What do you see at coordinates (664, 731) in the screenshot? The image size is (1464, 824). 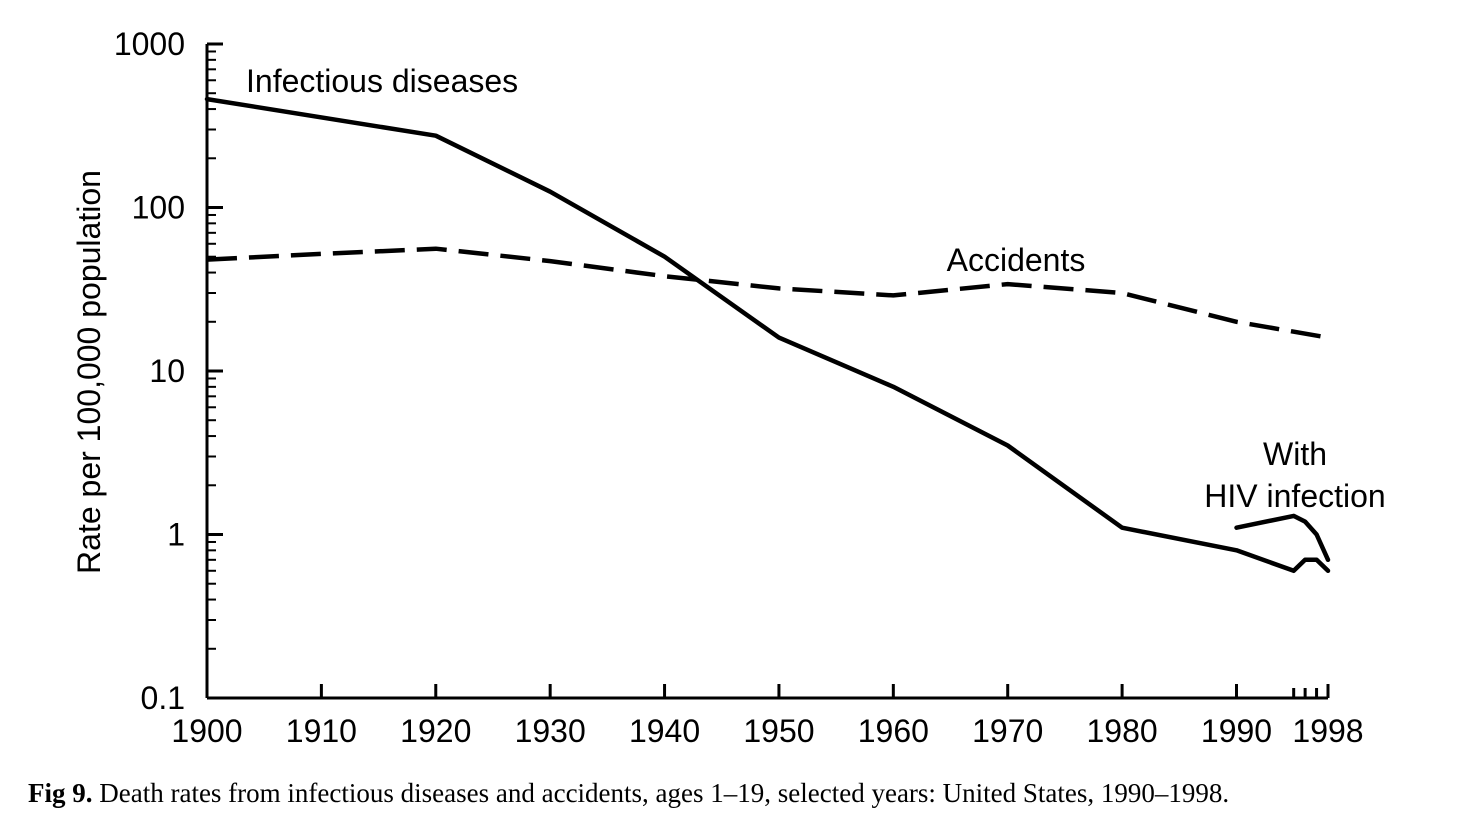 I see `x-tick-label: 1940` at bounding box center [664, 731].